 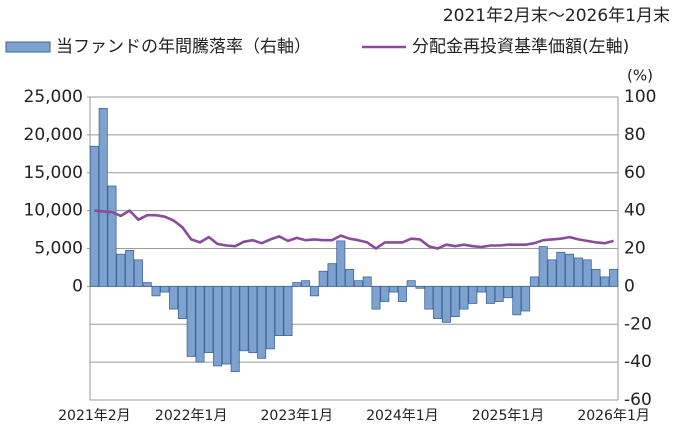 What do you see at coordinates (94, 416) in the screenshot?
I see `x-tick-label: 2021年2月` at bounding box center [94, 416].